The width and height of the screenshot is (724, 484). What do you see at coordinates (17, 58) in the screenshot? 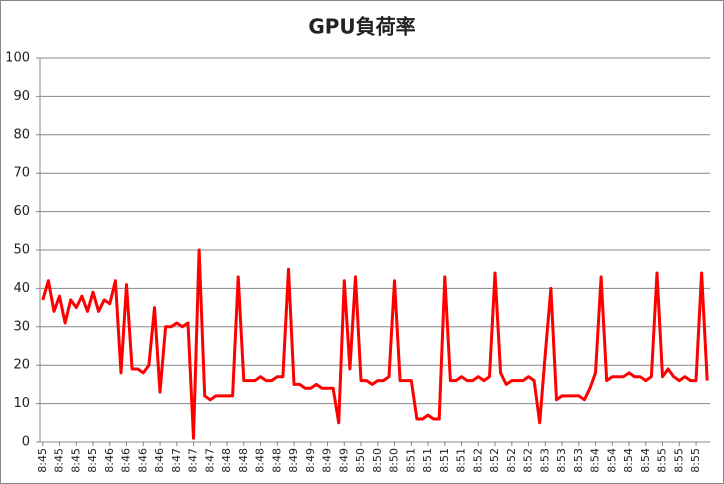
I see `y-tick-label: 100` at bounding box center [17, 58].